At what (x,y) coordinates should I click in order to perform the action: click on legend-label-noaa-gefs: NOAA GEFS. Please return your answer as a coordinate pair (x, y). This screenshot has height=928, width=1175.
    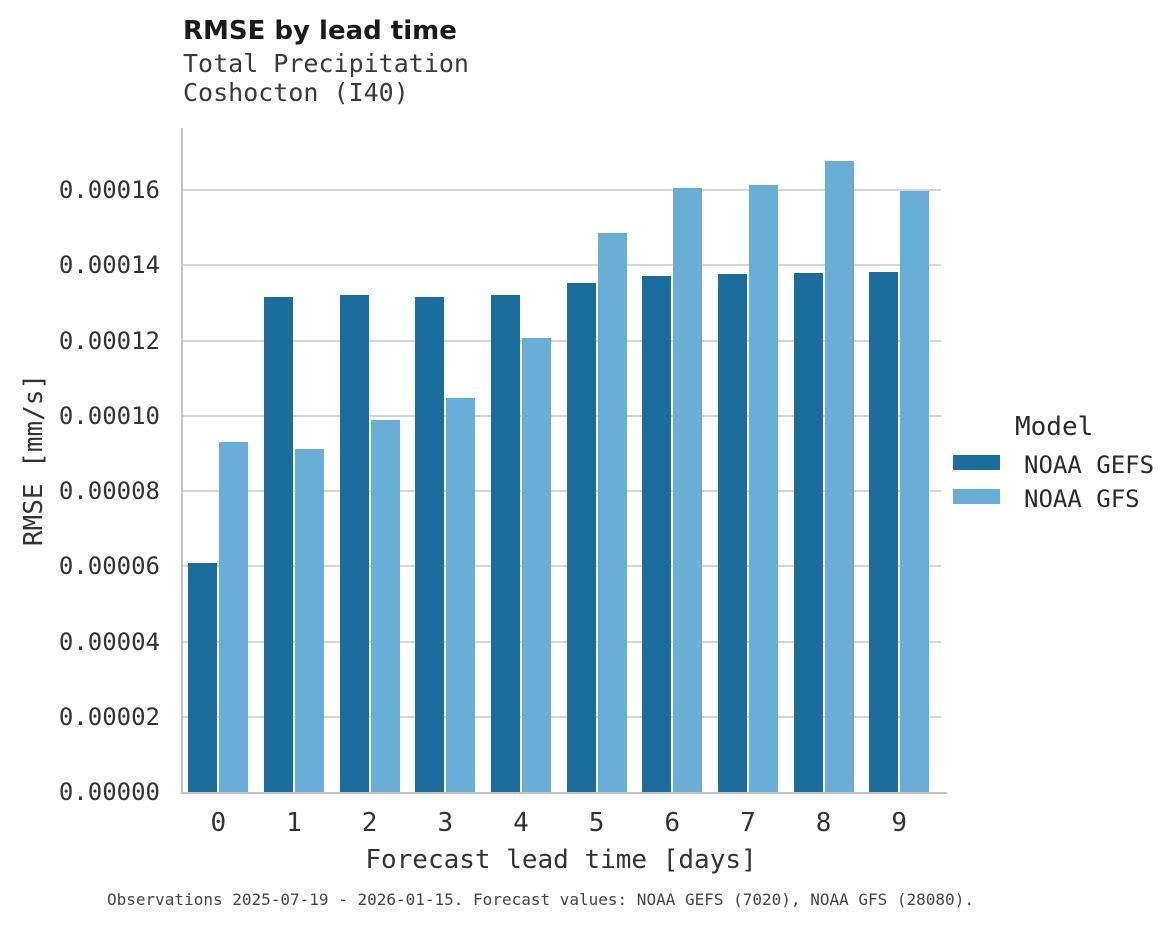
    Looking at the image, I should click on (1089, 465).